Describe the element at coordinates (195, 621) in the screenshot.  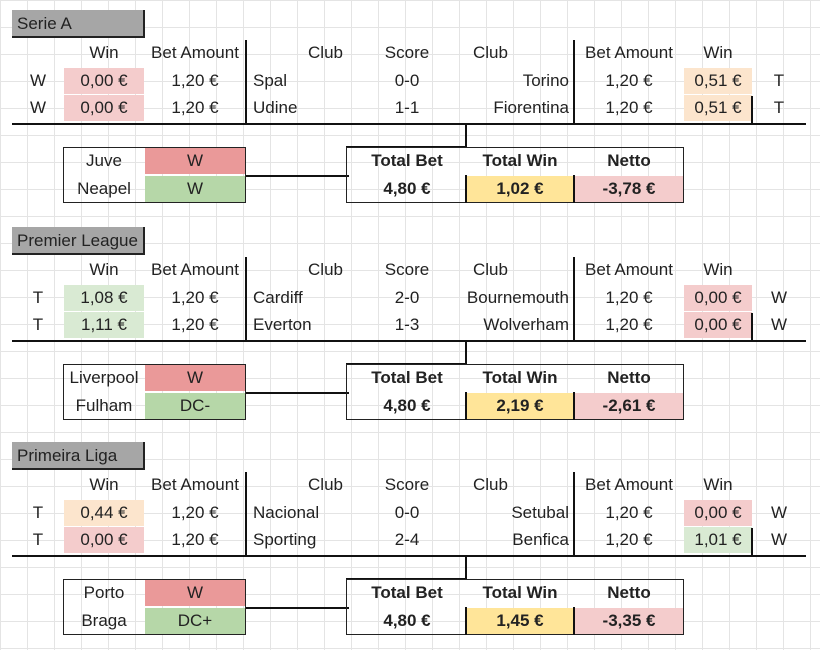
I see `extra-result: DC+` at that location.